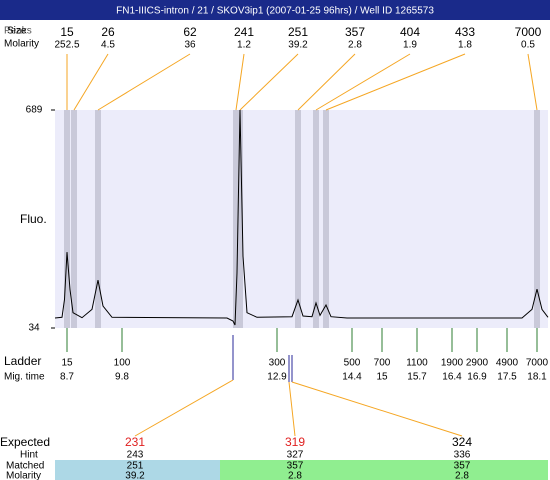 This screenshot has height=480, width=550. What do you see at coordinates (122, 377) in the screenshot?
I see `ladder-time: 9.8` at bounding box center [122, 377].